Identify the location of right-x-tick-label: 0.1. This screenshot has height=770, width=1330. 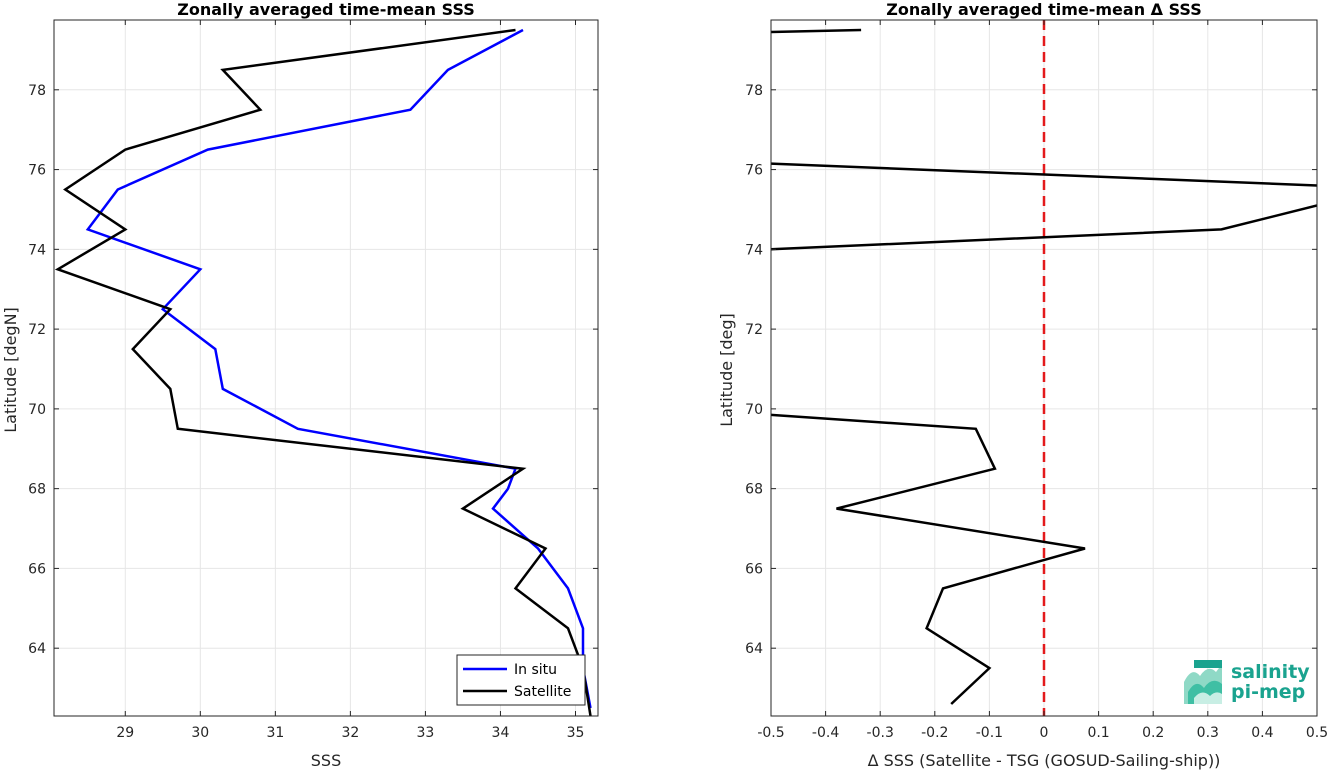
(1098, 733).